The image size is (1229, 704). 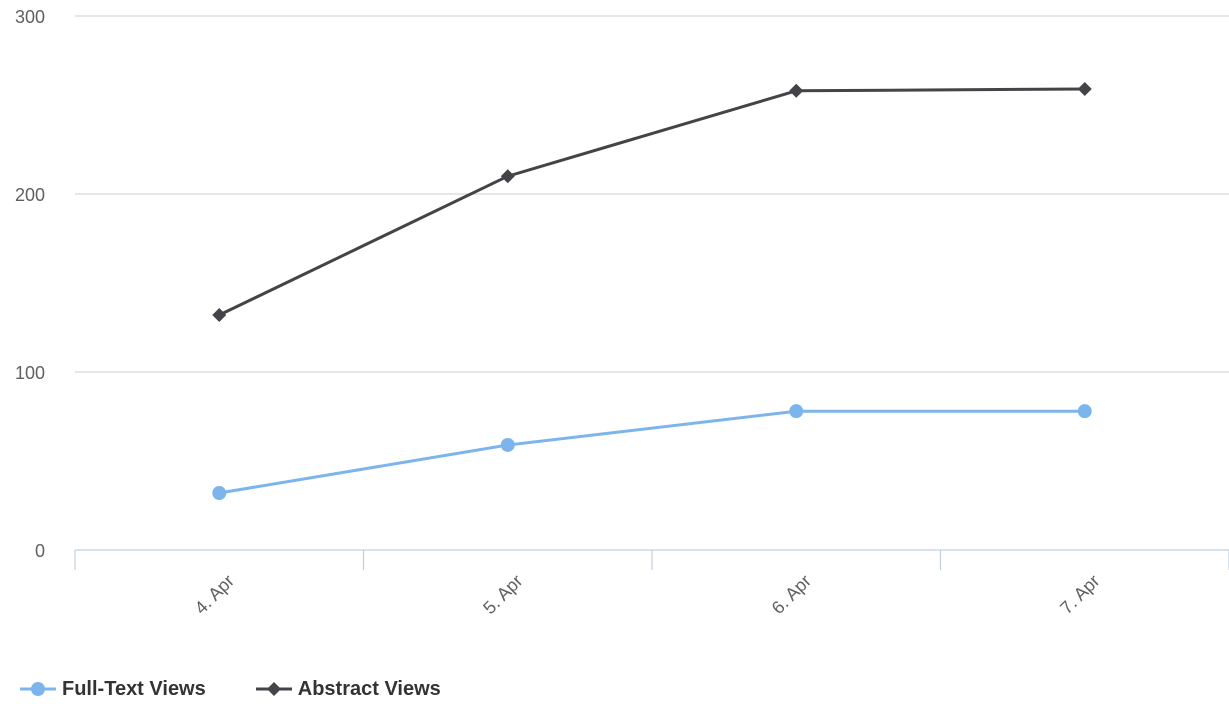 I want to click on x-tick-label: 6. Apr, so click(x=791, y=594).